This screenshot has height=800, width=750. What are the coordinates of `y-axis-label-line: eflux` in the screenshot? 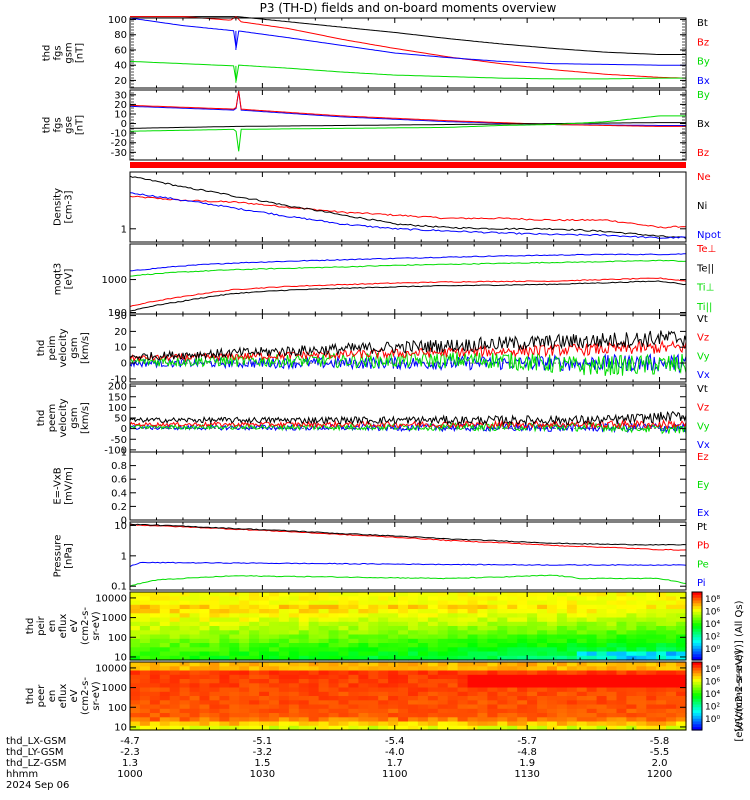 It's located at (63, 696).